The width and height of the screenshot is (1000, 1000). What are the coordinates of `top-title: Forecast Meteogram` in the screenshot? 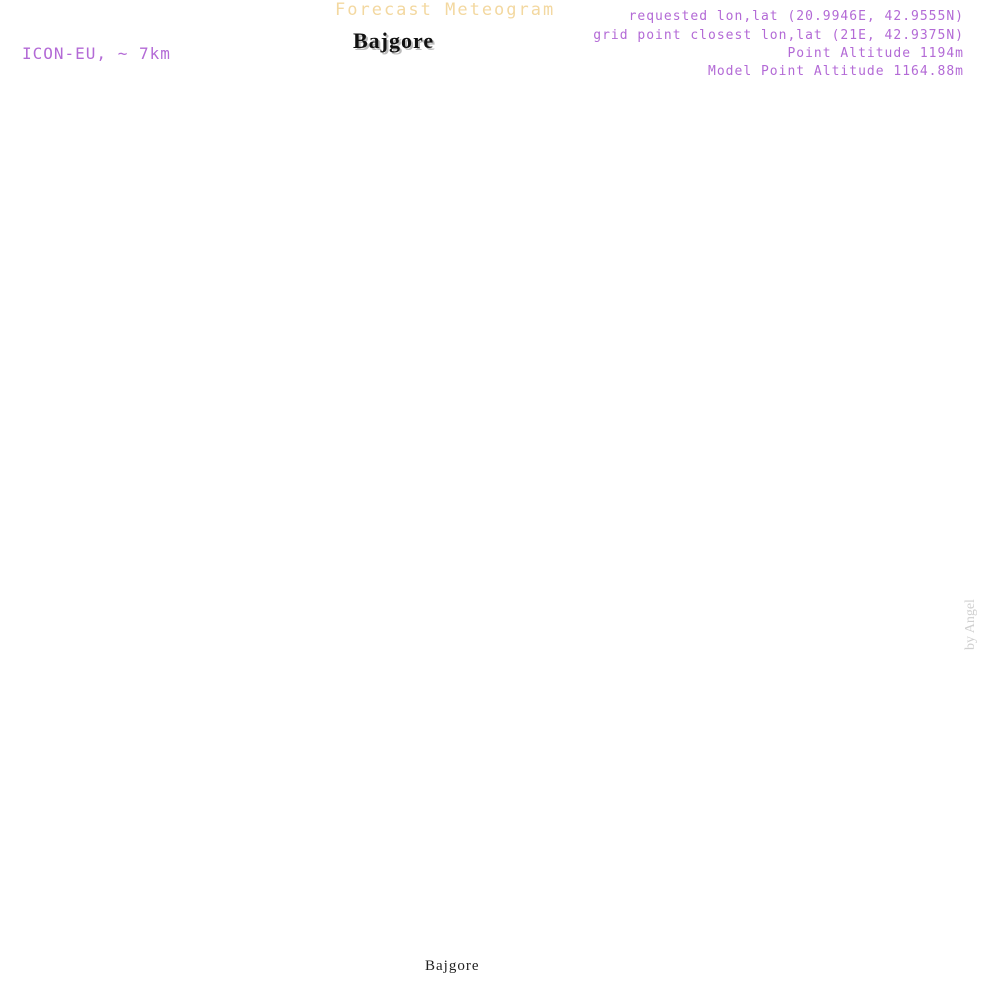 It's located at (445, 10).